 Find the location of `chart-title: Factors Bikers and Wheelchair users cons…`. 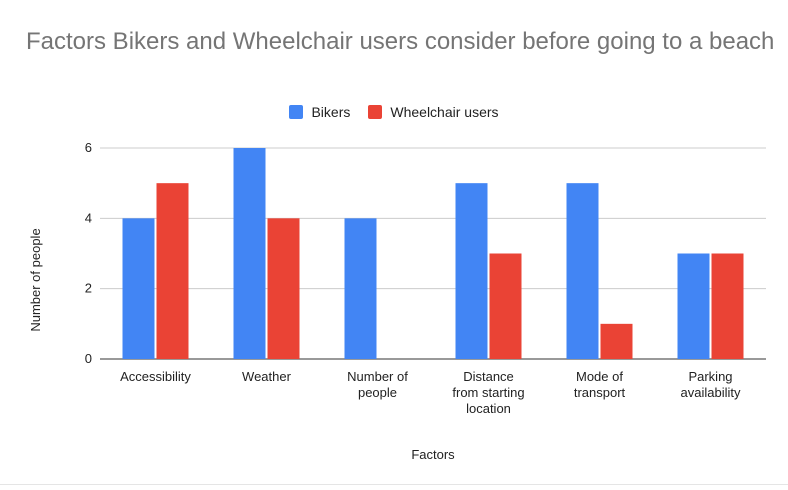

chart-title: Factors Bikers and Wheelchair users cons… is located at coordinates (400, 41).